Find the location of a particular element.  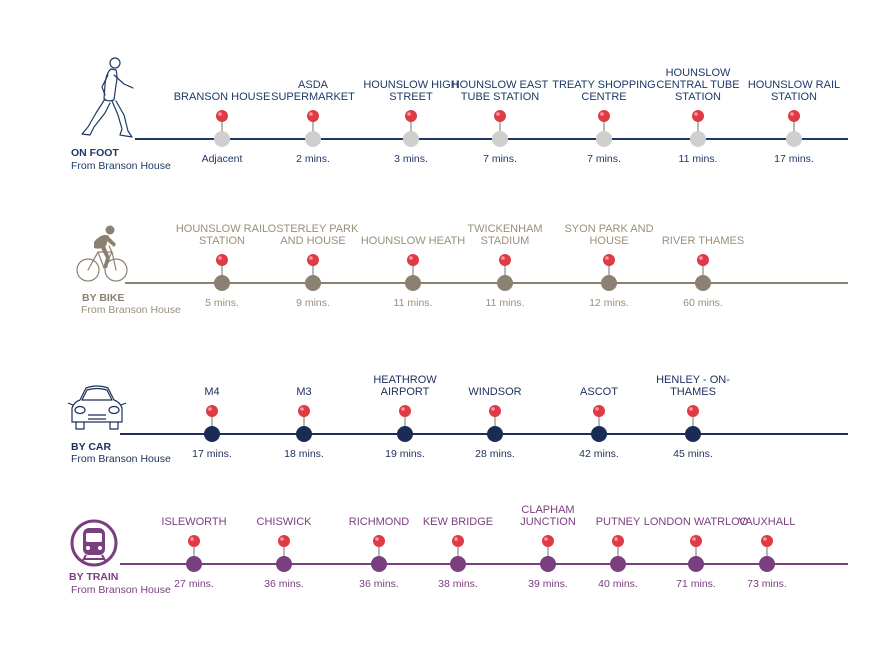

destination-label: HENLEY - ON-THAMES is located at coordinates (693, 386).